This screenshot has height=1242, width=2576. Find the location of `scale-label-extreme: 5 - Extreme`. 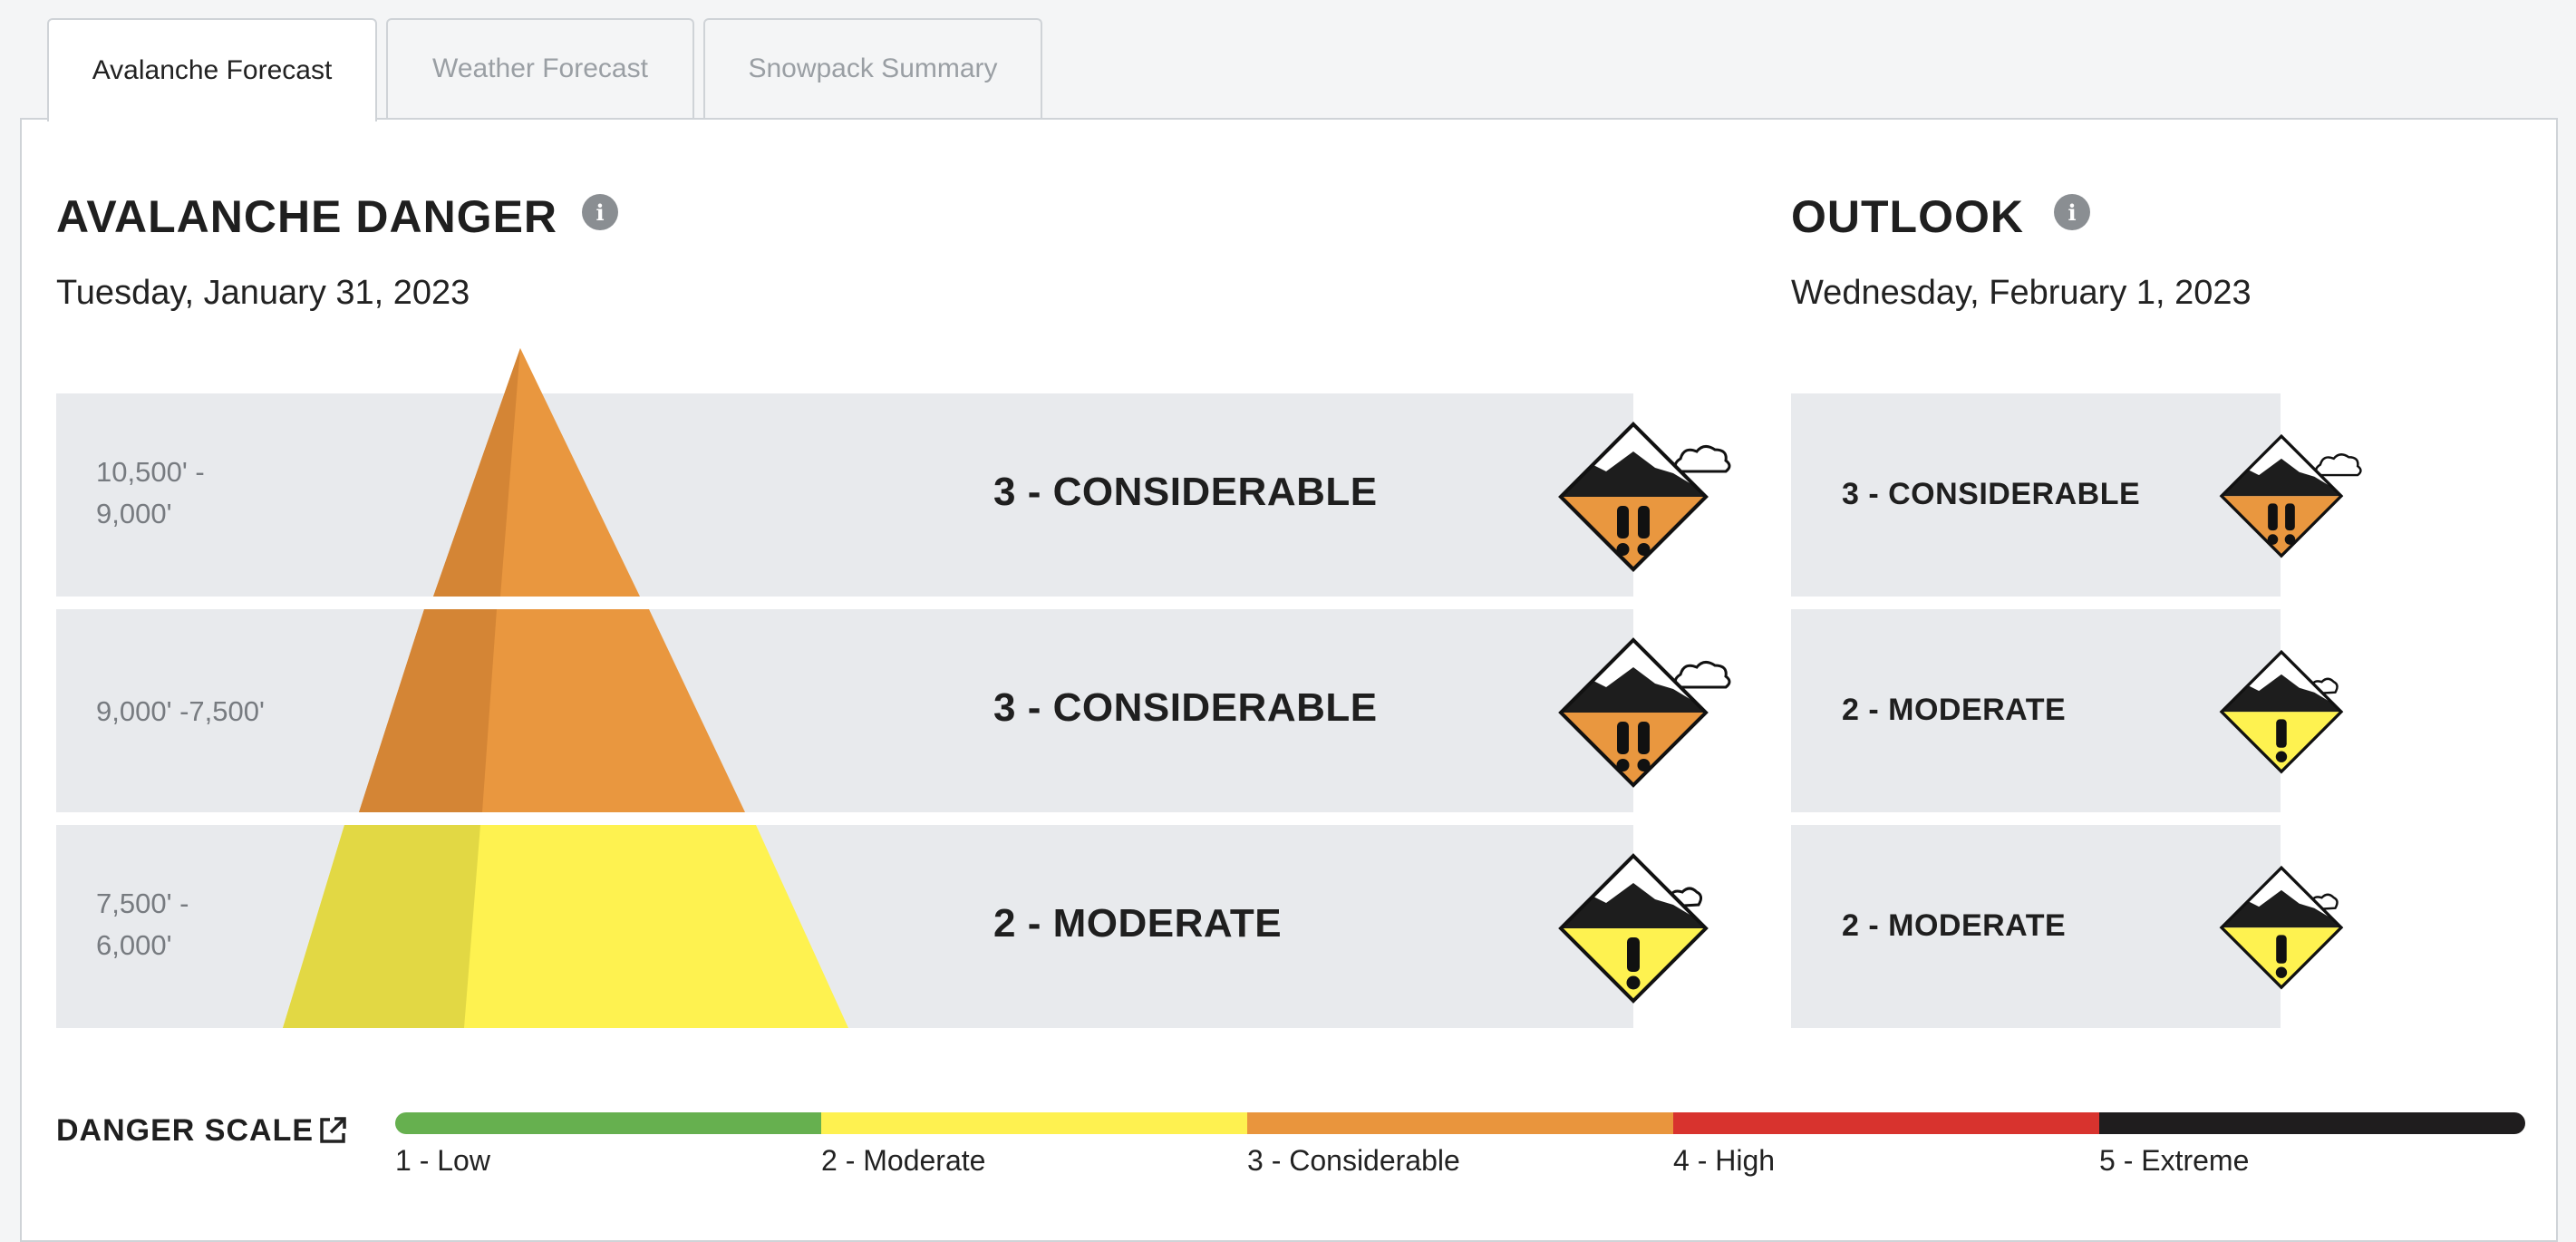

scale-label-extreme: 5 - Extreme is located at coordinates (2174, 1160).